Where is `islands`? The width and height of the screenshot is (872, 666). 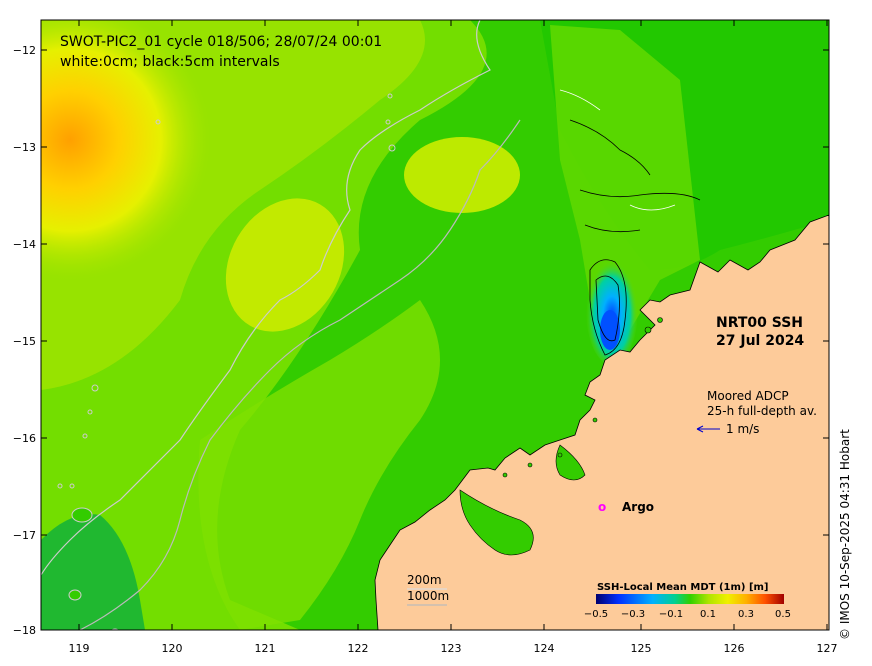
islands is located at coordinates (582, 397).